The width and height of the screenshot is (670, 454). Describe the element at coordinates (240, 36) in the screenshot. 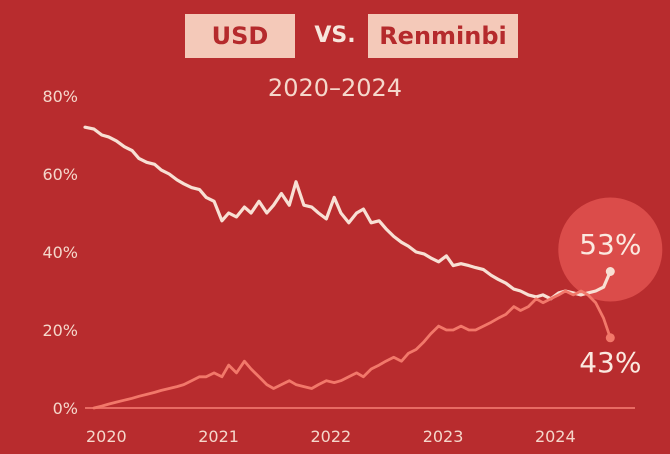

I see `title-usd-label: USD` at that location.